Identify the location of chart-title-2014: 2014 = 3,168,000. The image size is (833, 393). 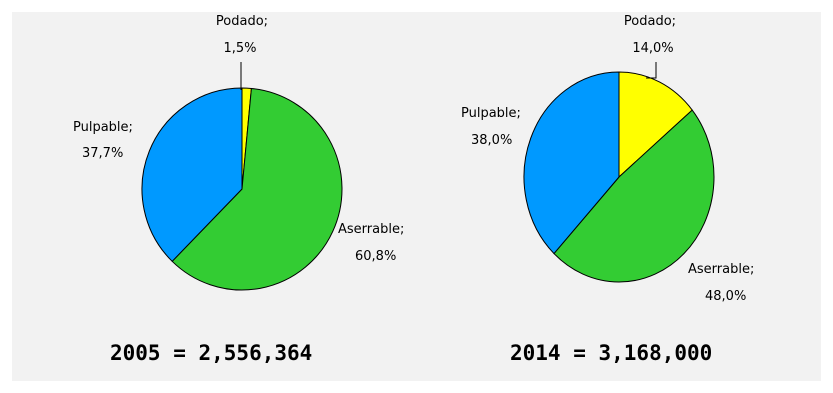
(611, 353).